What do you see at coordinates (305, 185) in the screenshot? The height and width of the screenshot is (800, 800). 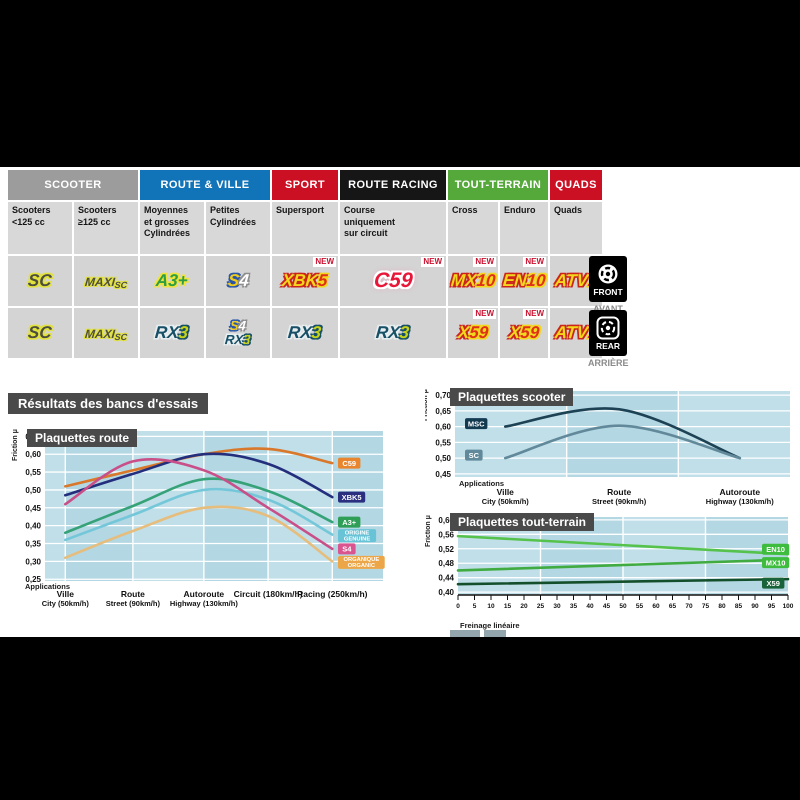 I see `table-group-sport: SPORT` at bounding box center [305, 185].